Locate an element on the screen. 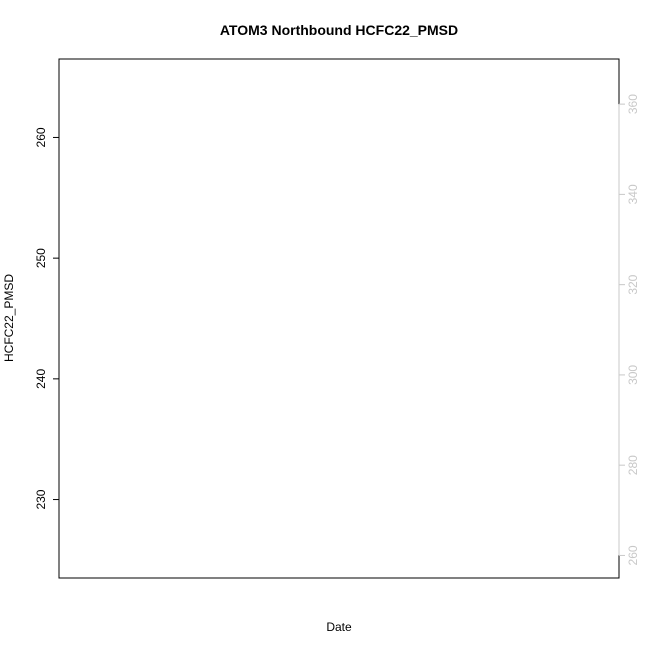  y-tick-label: 250 is located at coordinates (41, 258).